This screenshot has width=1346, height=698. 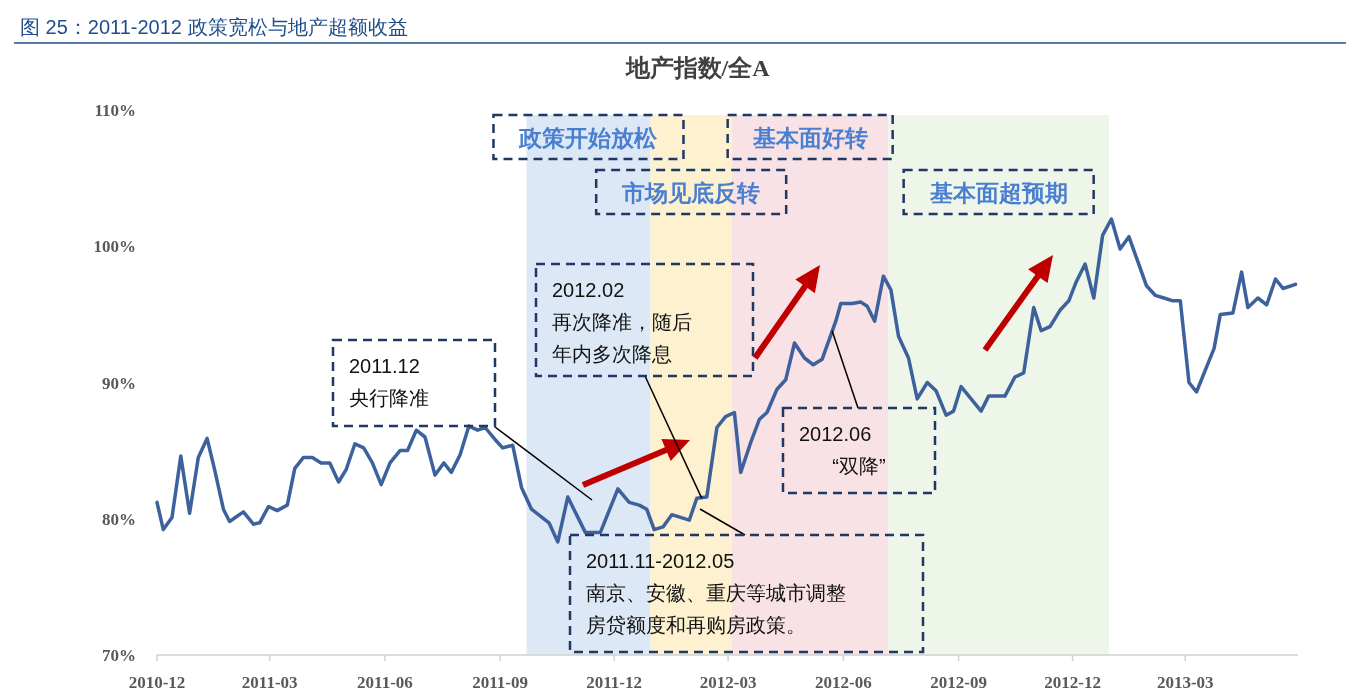 I want to click on y-tick-label: 90%, so click(x=119, y=383).